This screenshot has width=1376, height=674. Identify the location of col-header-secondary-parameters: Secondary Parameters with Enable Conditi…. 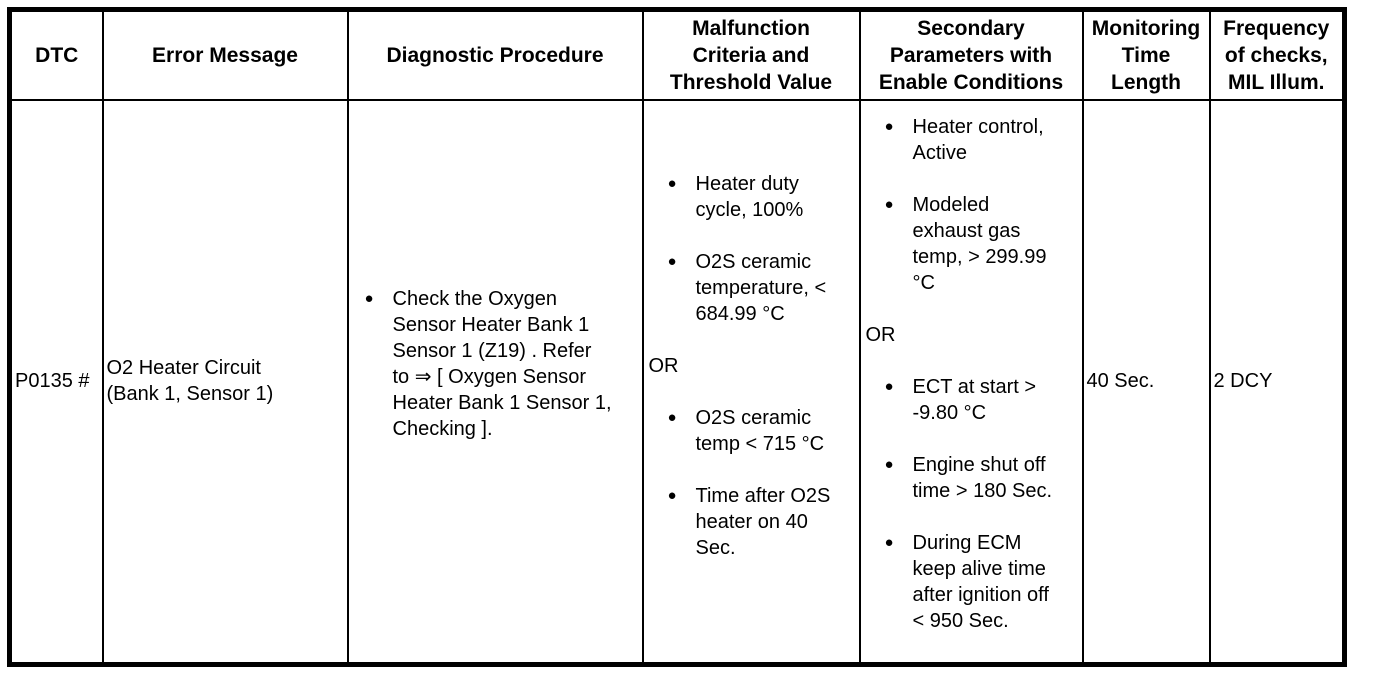
(971, 54).